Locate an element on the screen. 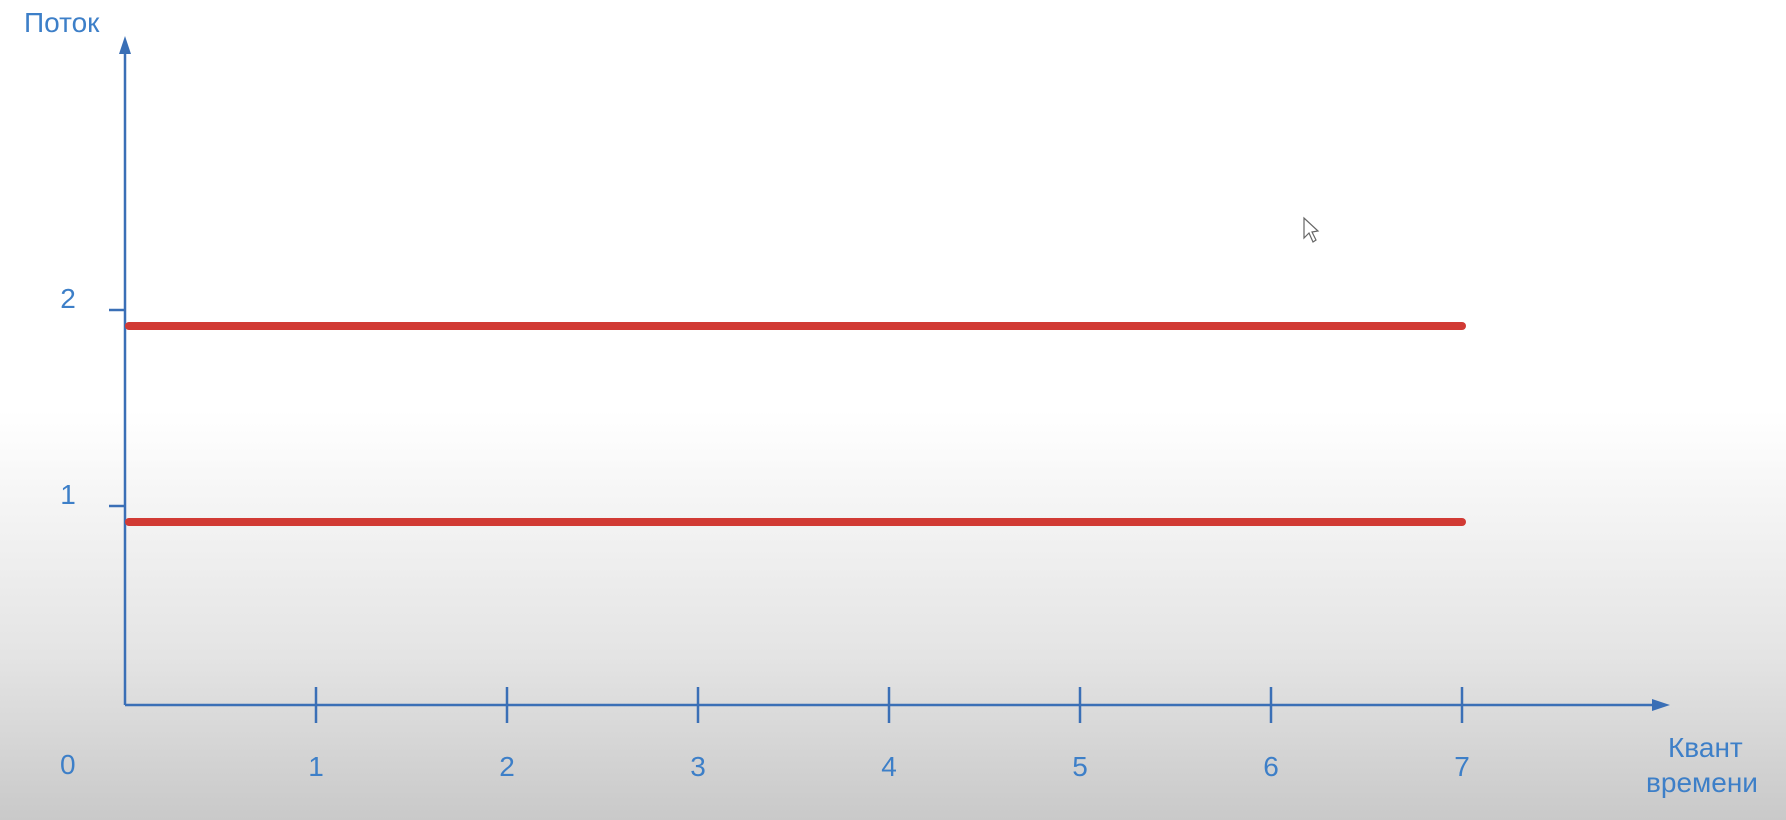 The width and height of the screenshot is (1786, 820). x-tick-label: 1 is located at coordinates (316, 766).